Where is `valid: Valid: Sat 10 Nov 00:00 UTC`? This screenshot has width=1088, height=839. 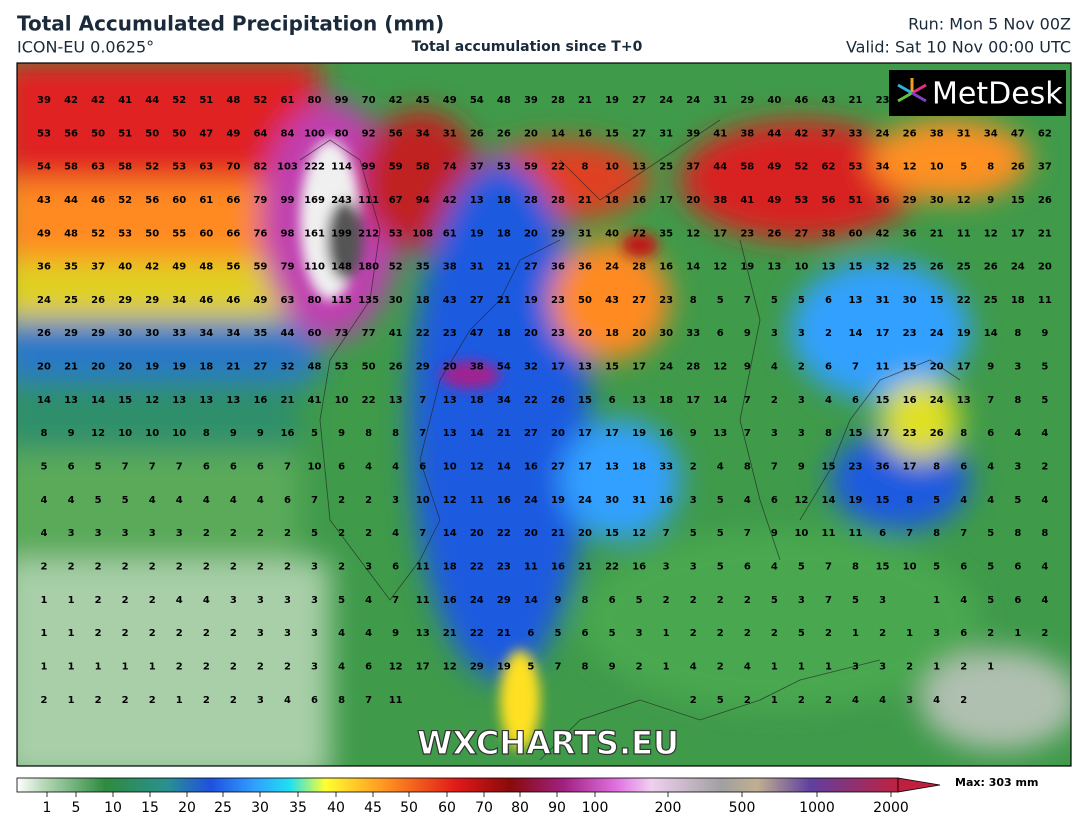 valid: Valid: Sat 10 Nov 00:00 UTC is located at coordinates (958, 47).